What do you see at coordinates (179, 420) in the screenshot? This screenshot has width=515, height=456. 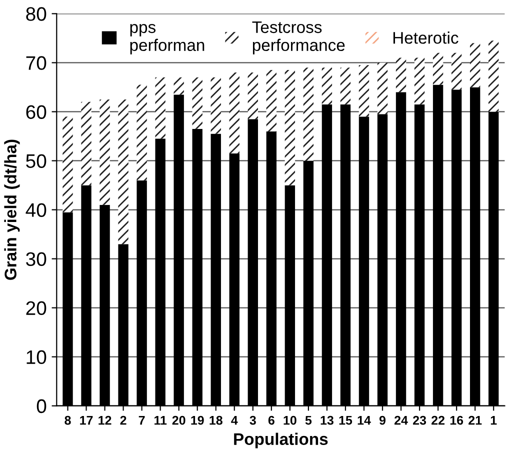 I see `x-tick-label: 20` at bounding box center [179, 420].